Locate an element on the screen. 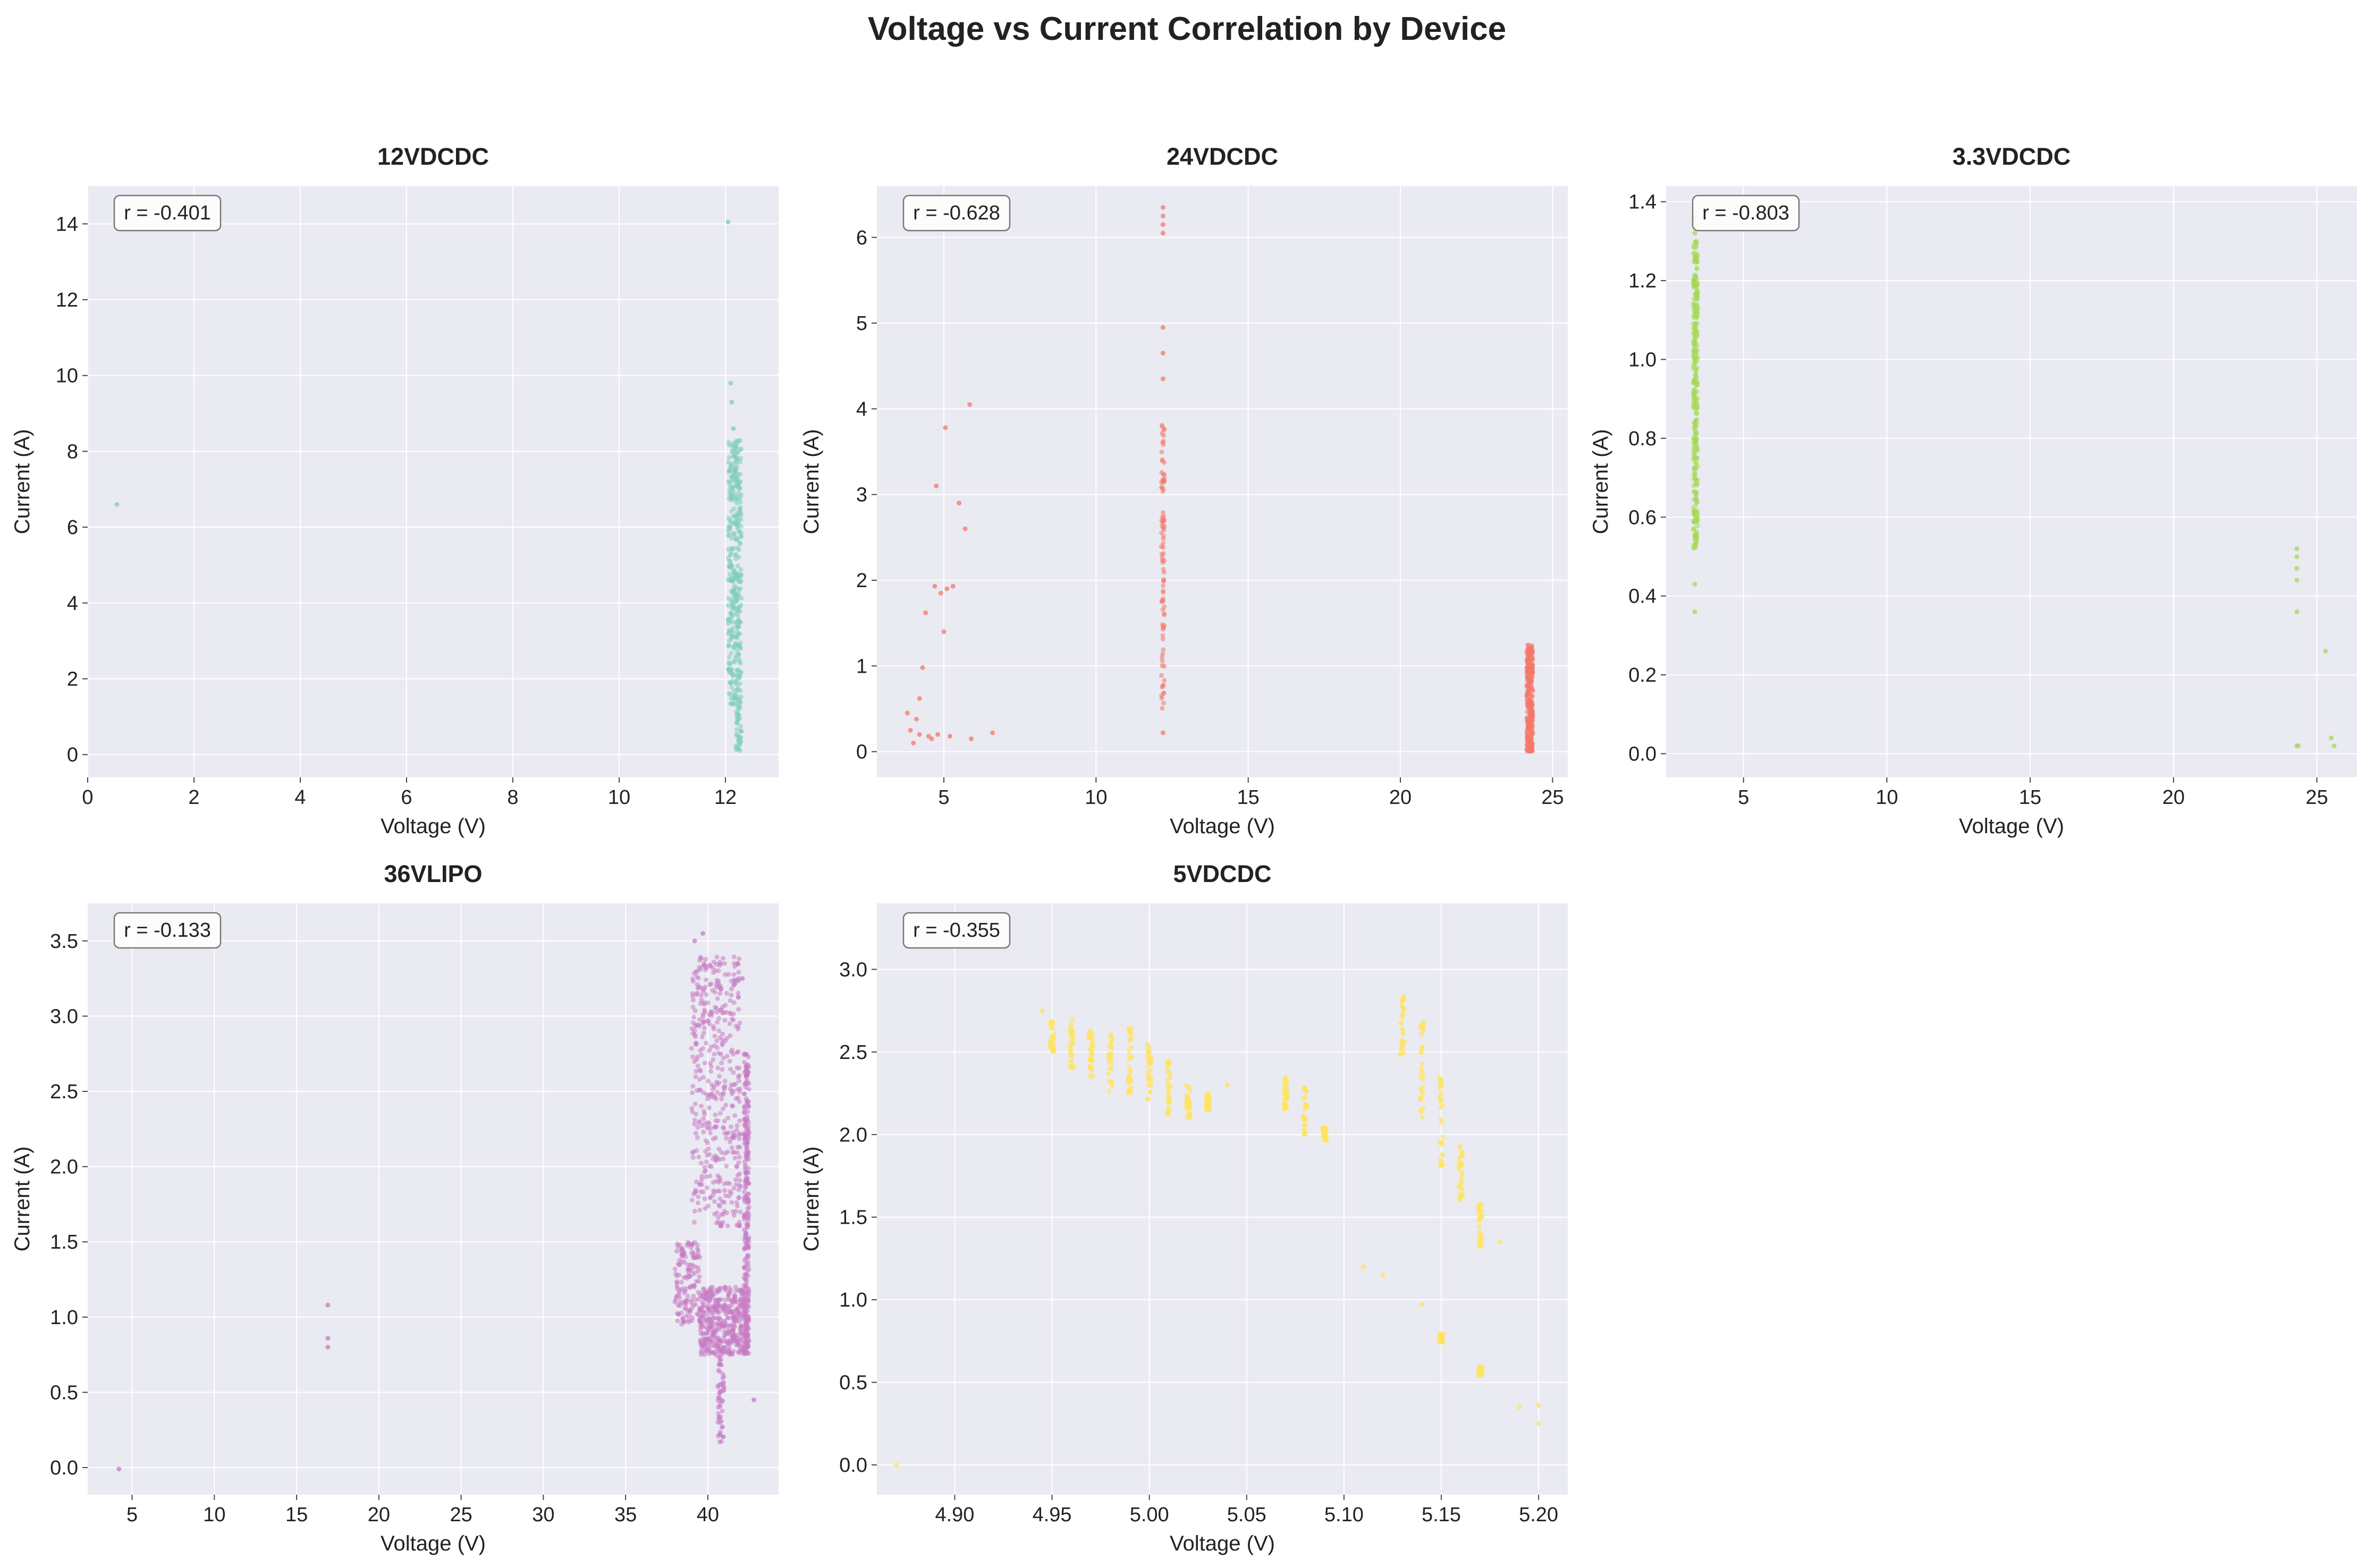  y-tick-label: 0.0 is located at coordinates (64, 1468).